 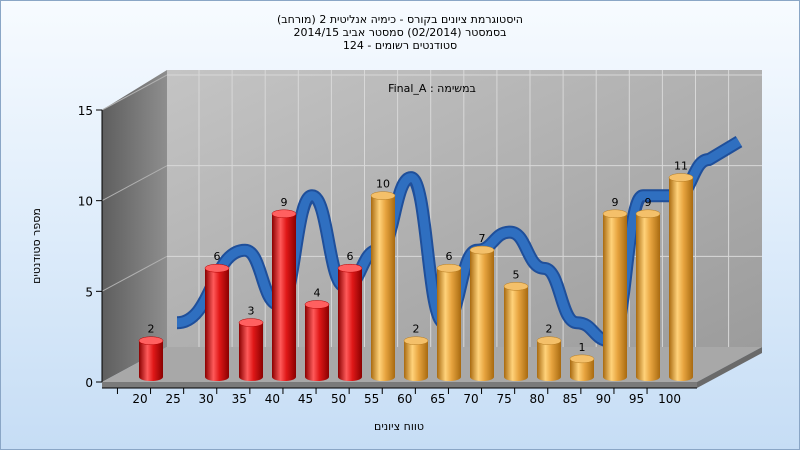 I want to click on x-tick-label: 65, so click(x=437, y=399).